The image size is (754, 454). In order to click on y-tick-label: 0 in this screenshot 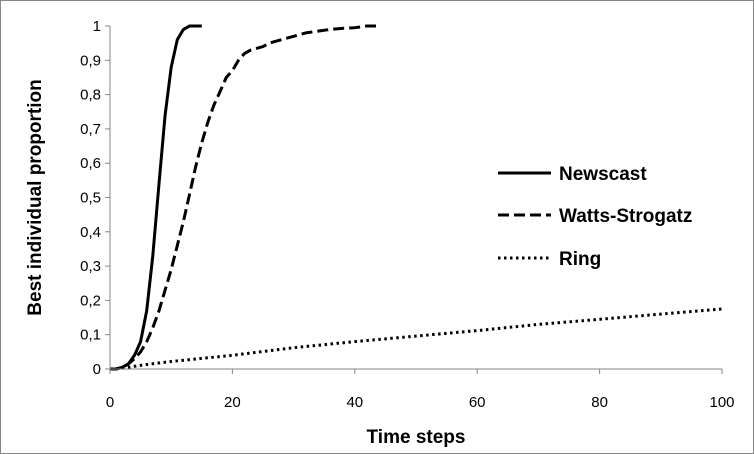, I will do `click(97, 369)`.